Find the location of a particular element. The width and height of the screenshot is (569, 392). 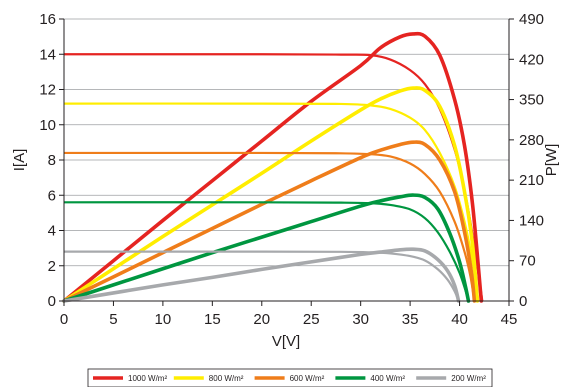

x-tick-label-0: 0 is located at coordinates (64, 319).